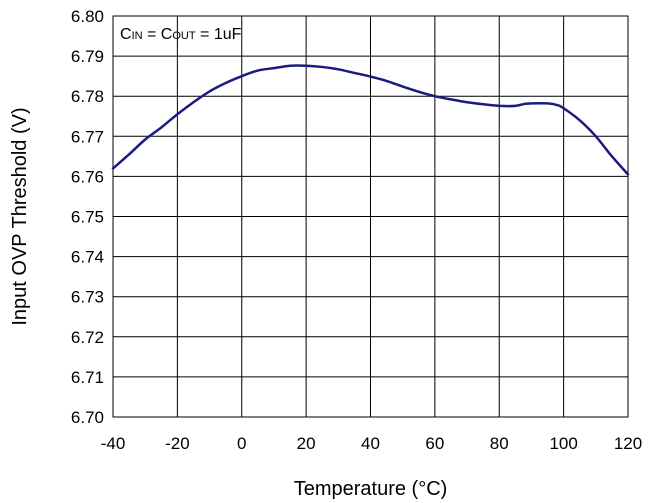 The width and height of the screenshot is (648, 503). I want to click on x-tick-label: 0, so click(241, 443).